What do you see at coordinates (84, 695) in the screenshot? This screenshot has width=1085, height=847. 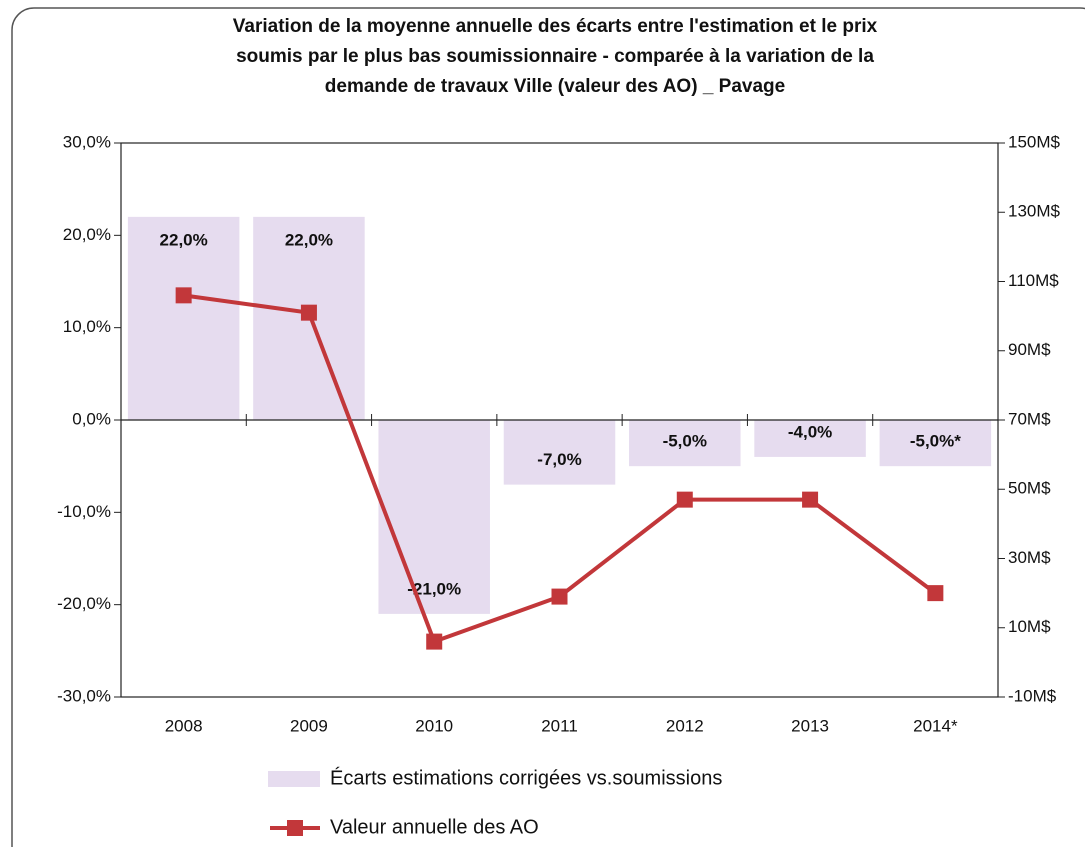 I see `y-tick-label: -30,0%` at bounding box center [84, 695].